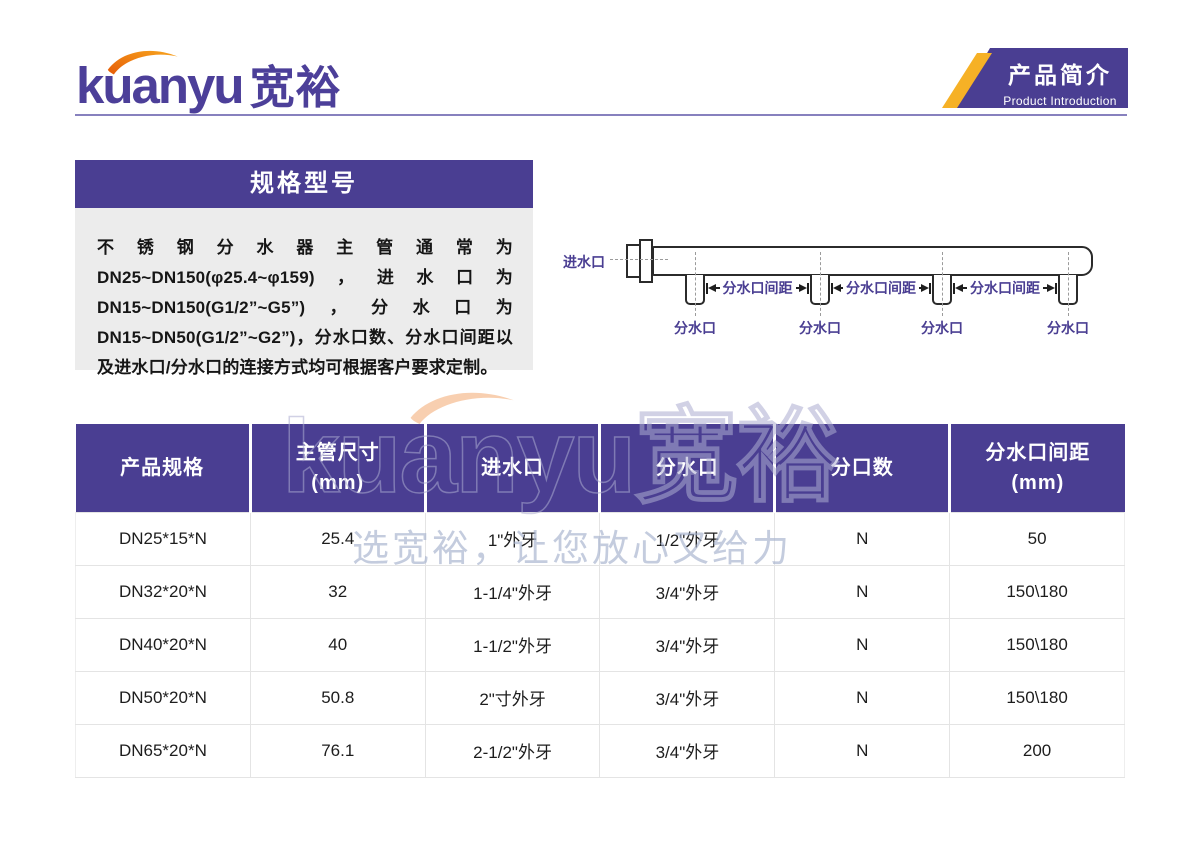 This screenshot has width=1200, height=848. What do you see at coordinates (163, 697) in the screenshot?
I see `table-cell: DN50*20*N` at bounding box center [163, 697].